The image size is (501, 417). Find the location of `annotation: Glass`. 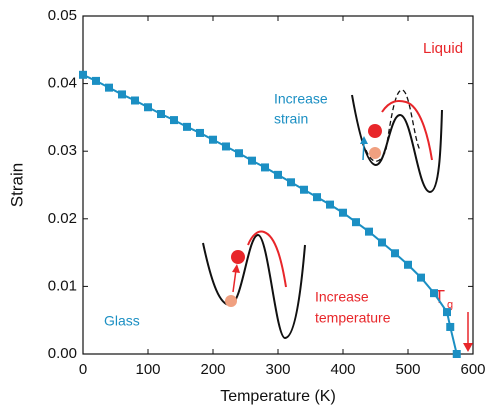

annotation: Glass is located at coordinates (122, 321).